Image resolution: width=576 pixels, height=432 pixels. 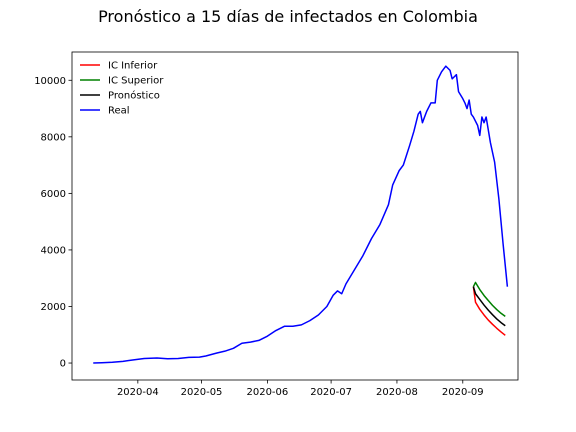 I want to click on legend-label-3: Real, so click(x=119, y=111).